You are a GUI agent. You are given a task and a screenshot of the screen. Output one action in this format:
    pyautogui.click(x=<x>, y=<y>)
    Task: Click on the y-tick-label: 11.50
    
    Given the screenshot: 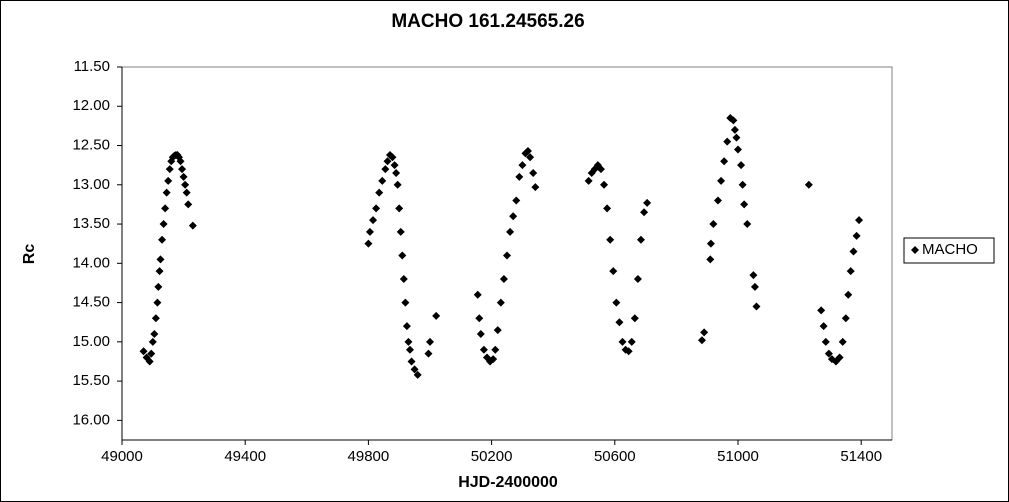 What is the action you would take?
    pyautogui.click(x=92, y=66)
    